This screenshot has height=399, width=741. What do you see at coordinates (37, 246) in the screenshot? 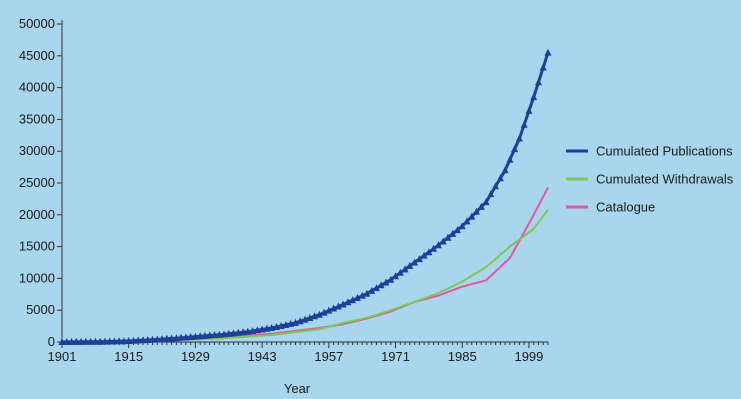
I see `y-tick-label: 15000` at bounding box center [37, 246].